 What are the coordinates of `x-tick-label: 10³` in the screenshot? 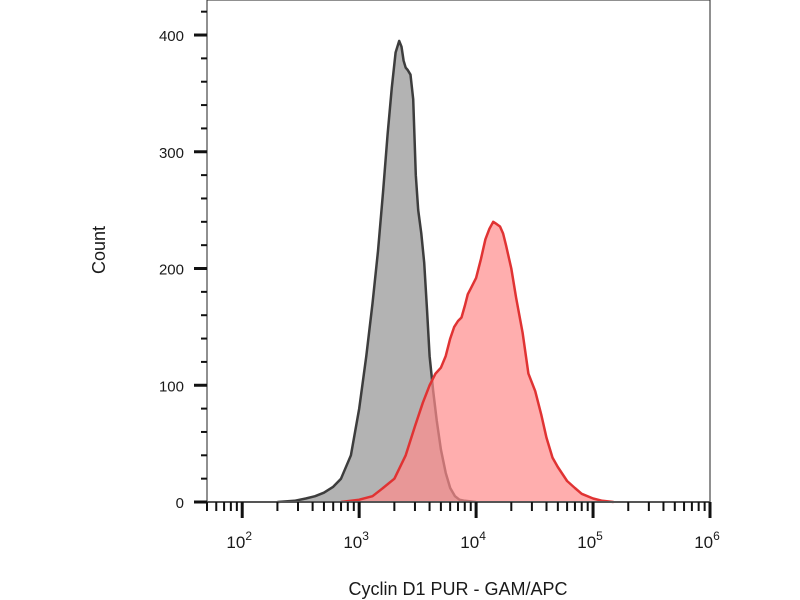 It's located at (356, 540).